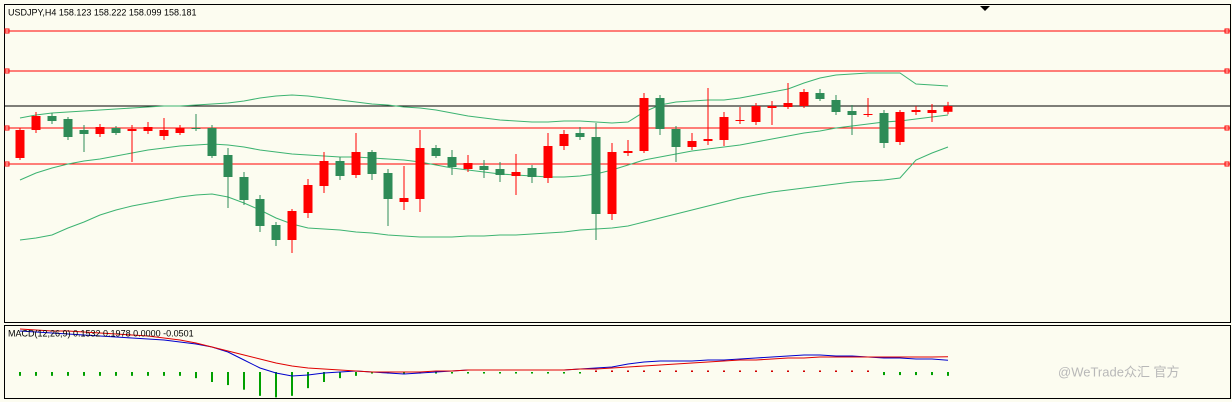 This screenshot has height=402, width=1232. I want to click on macd-layer, so click(484, 363).